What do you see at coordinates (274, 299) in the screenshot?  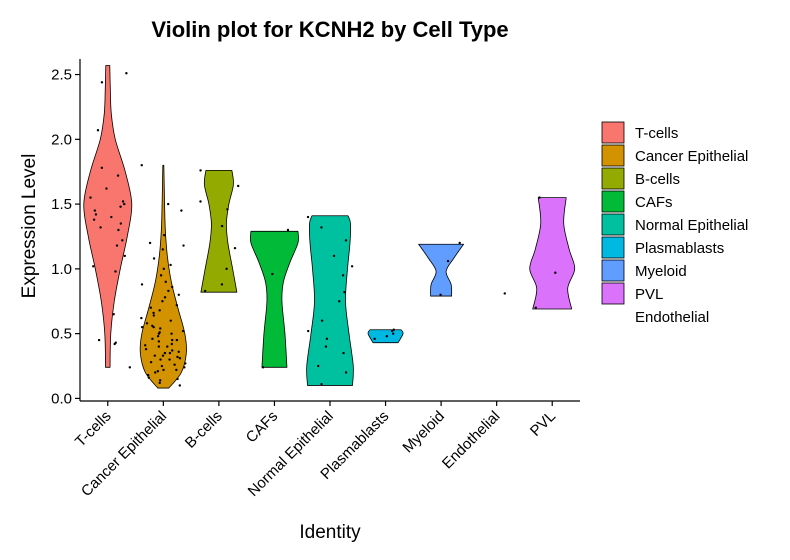 I see `violin-cafs` at bounding box center [274, 299].